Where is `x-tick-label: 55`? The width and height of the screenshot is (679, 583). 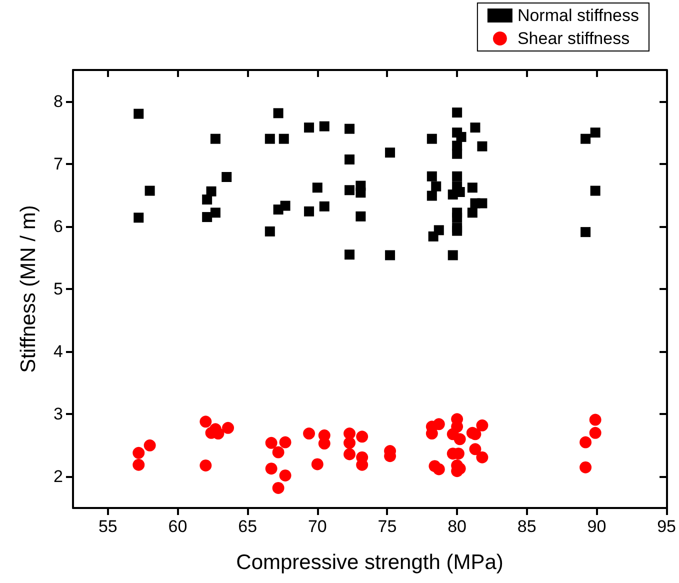
x-tick-label: 55 is located at coordinates (108, 526).